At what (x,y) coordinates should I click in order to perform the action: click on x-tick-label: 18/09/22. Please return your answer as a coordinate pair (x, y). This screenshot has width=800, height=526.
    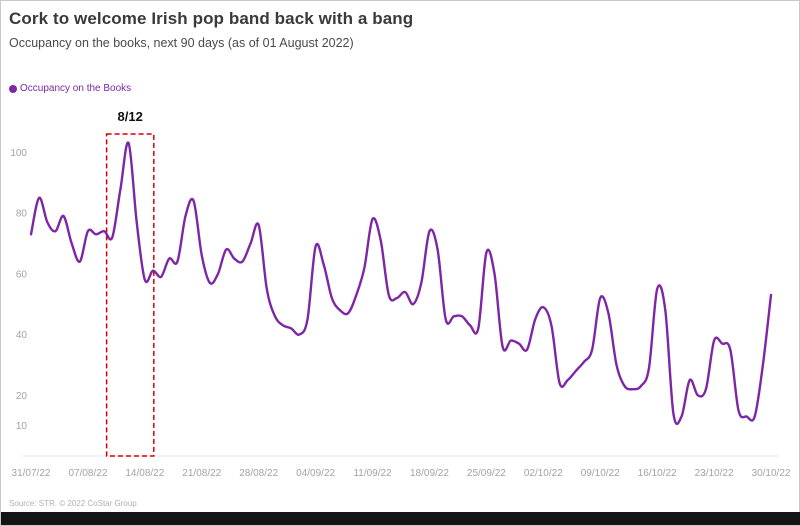
    Looking at the image, I should click on (429, 473).